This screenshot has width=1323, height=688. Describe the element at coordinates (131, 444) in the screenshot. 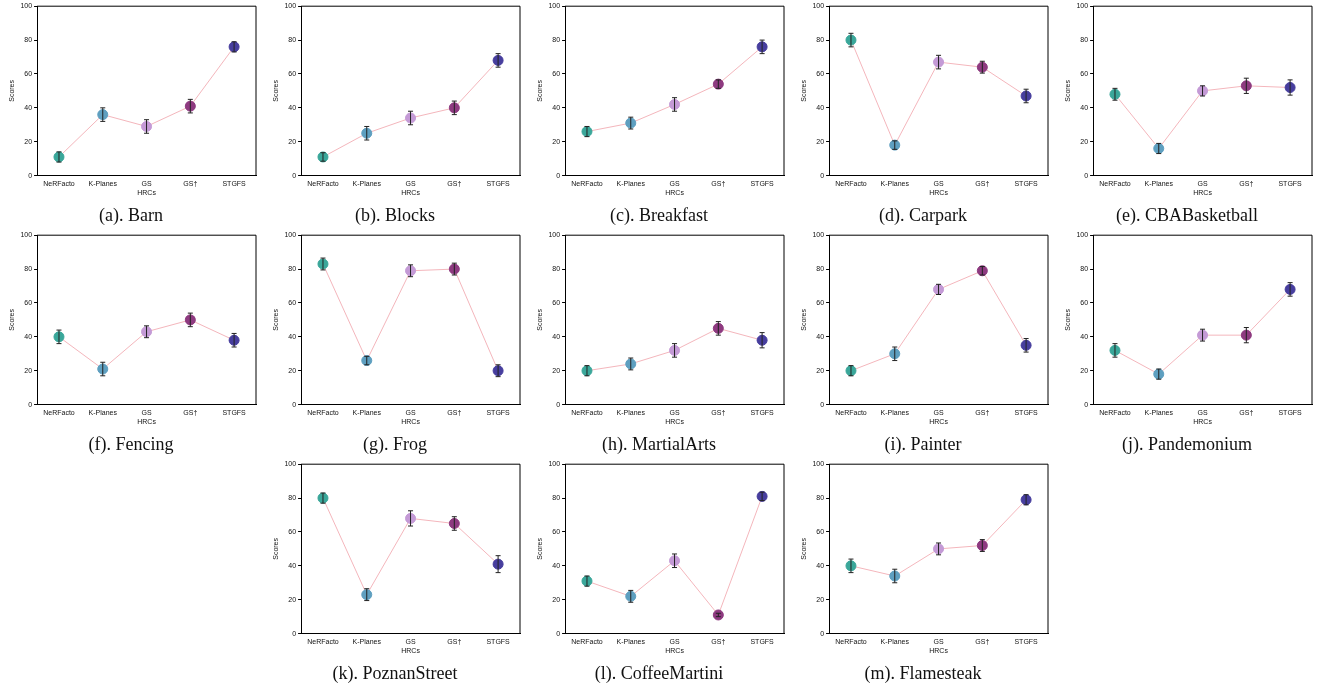

I see `text: (f). Fencing` at that location.